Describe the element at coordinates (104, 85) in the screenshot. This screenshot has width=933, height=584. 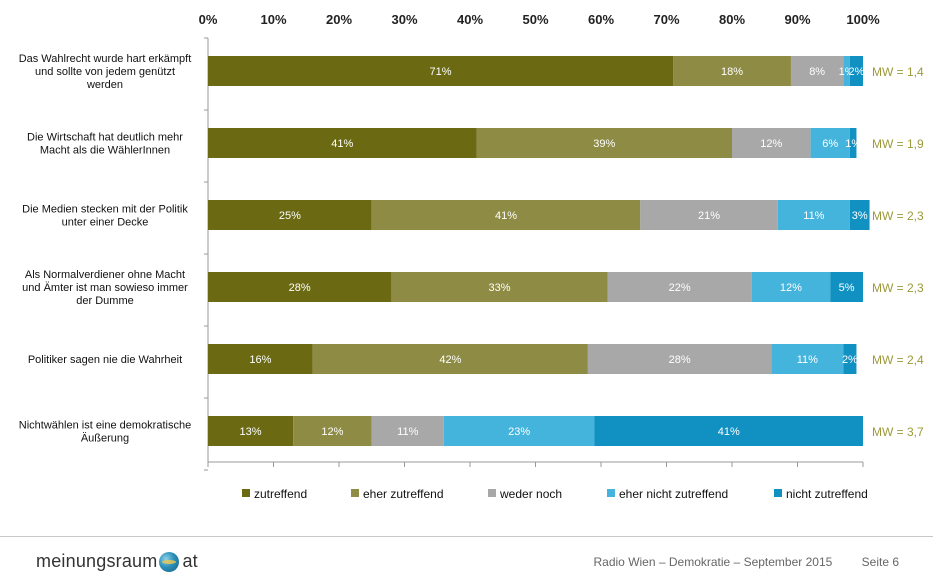
I see `category-label: werden` at that location.